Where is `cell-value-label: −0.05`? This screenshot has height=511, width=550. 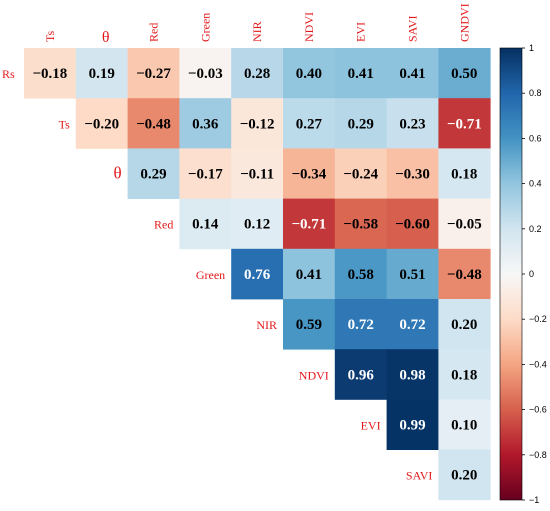 cell-value-label: −0.05 is located at coordinates (464, 225).